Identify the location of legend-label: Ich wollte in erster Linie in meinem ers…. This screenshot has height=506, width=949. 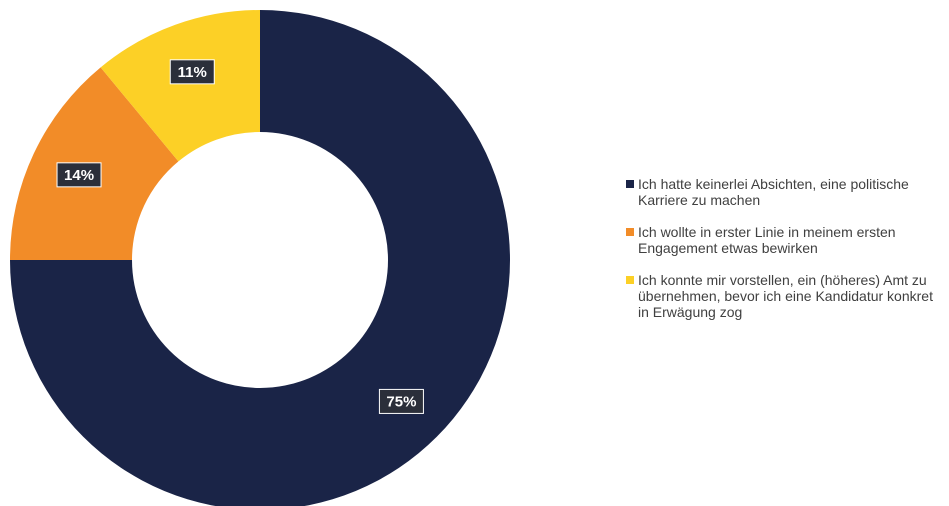
(767, 240).